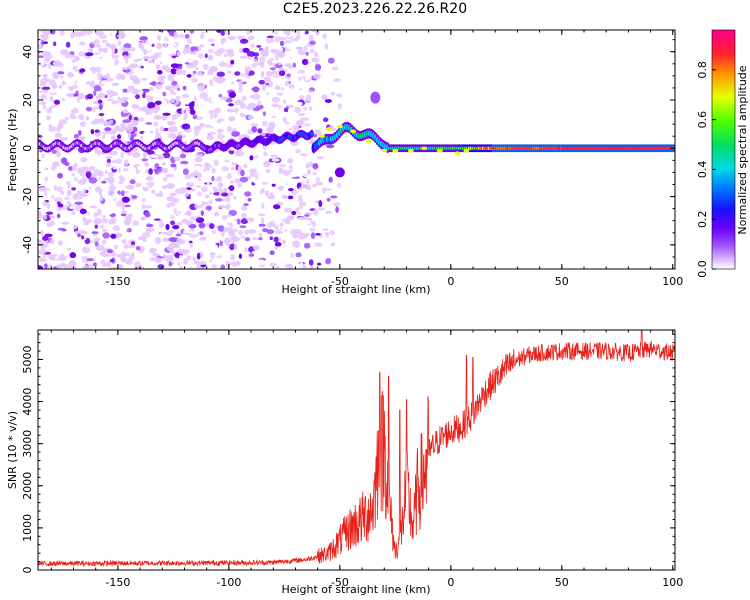 The width and height of the screenshot is (750, 600). I want to click on y-tick-label: 40, so click(27, 52).